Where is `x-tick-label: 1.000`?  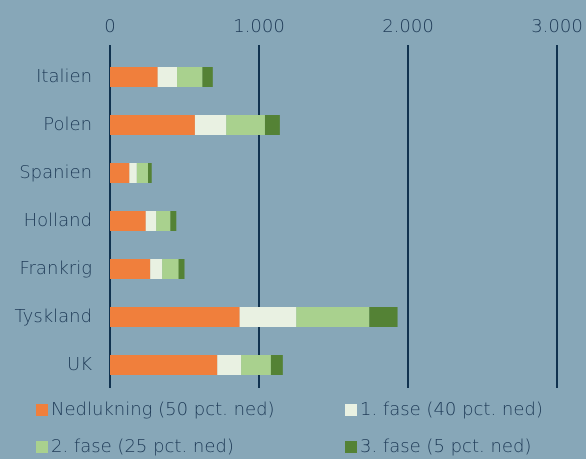
x-tick-label: 1.000 is located at coordinates (259, 26).